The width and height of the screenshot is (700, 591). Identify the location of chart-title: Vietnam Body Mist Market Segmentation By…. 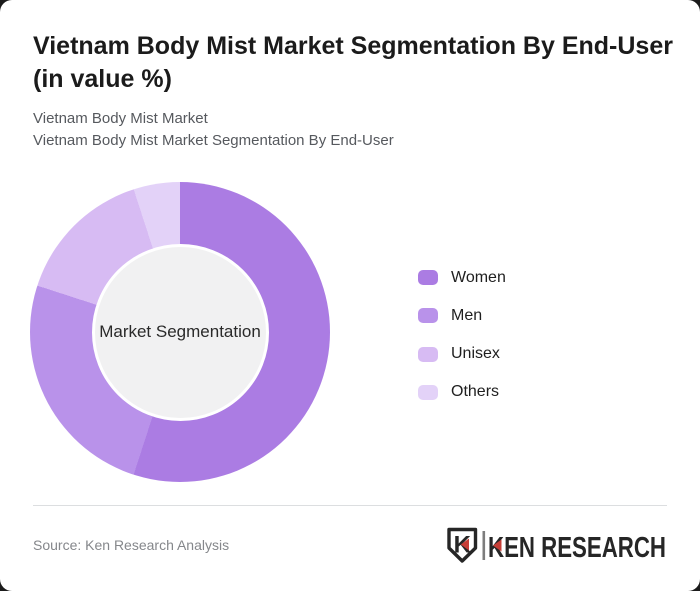
(353, 63).